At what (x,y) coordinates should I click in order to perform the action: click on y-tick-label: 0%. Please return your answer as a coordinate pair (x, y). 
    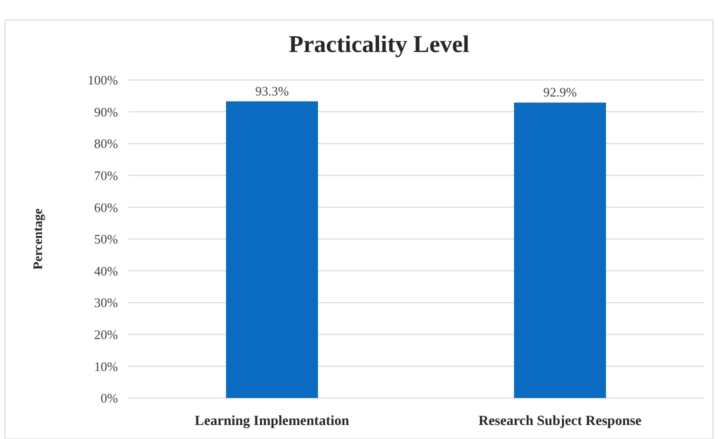
    Looking at the image, I should click on (109, 398).